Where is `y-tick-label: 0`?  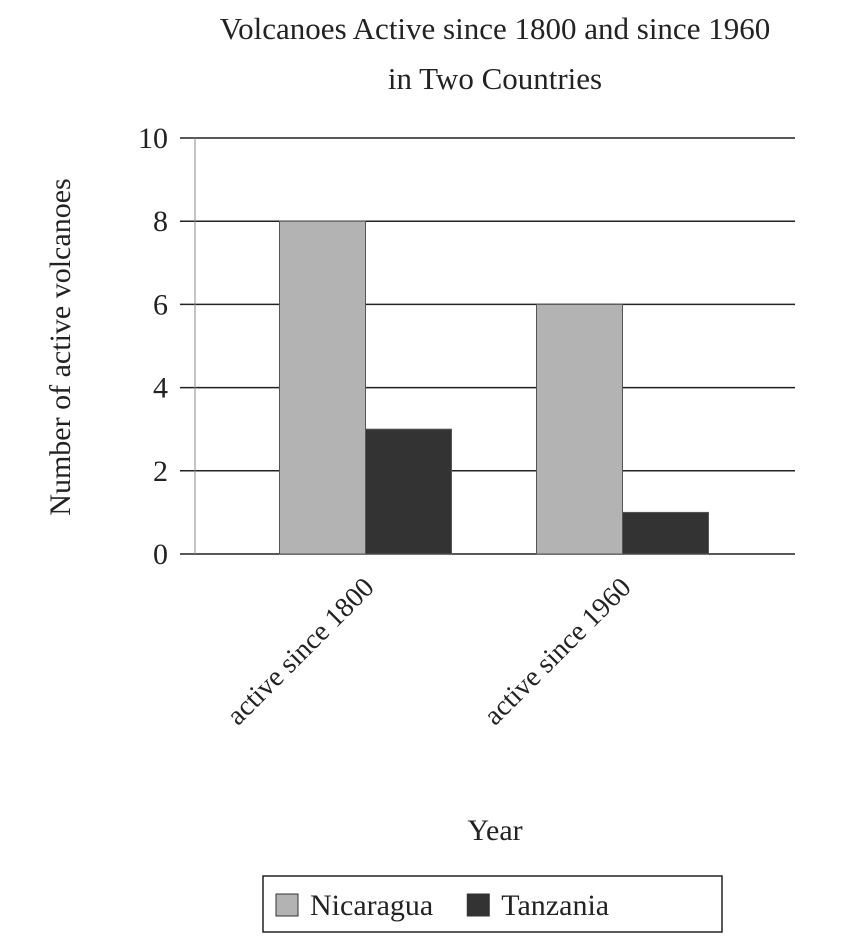
y-tick-label: 0 is located at coordinates (160, 554).